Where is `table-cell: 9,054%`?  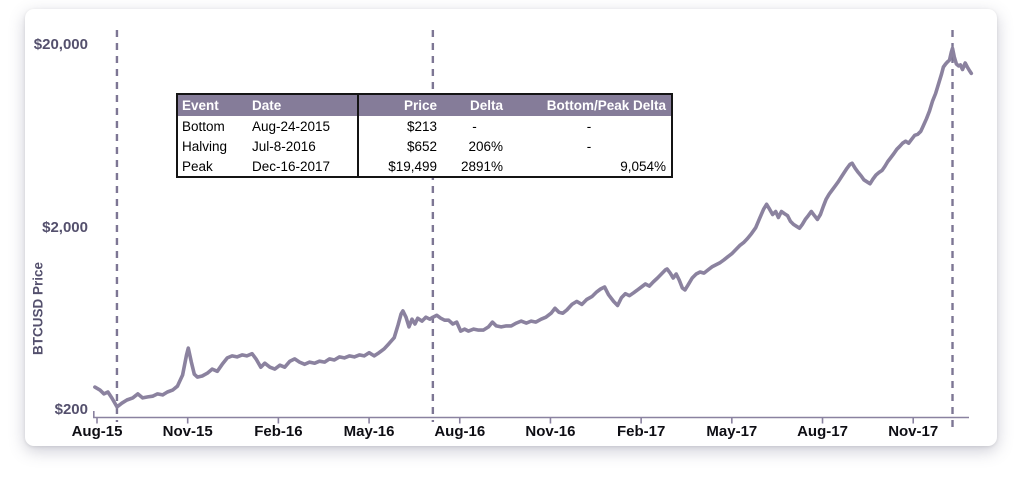 table-cell: 9,054% is located at coordinates (590, 166).